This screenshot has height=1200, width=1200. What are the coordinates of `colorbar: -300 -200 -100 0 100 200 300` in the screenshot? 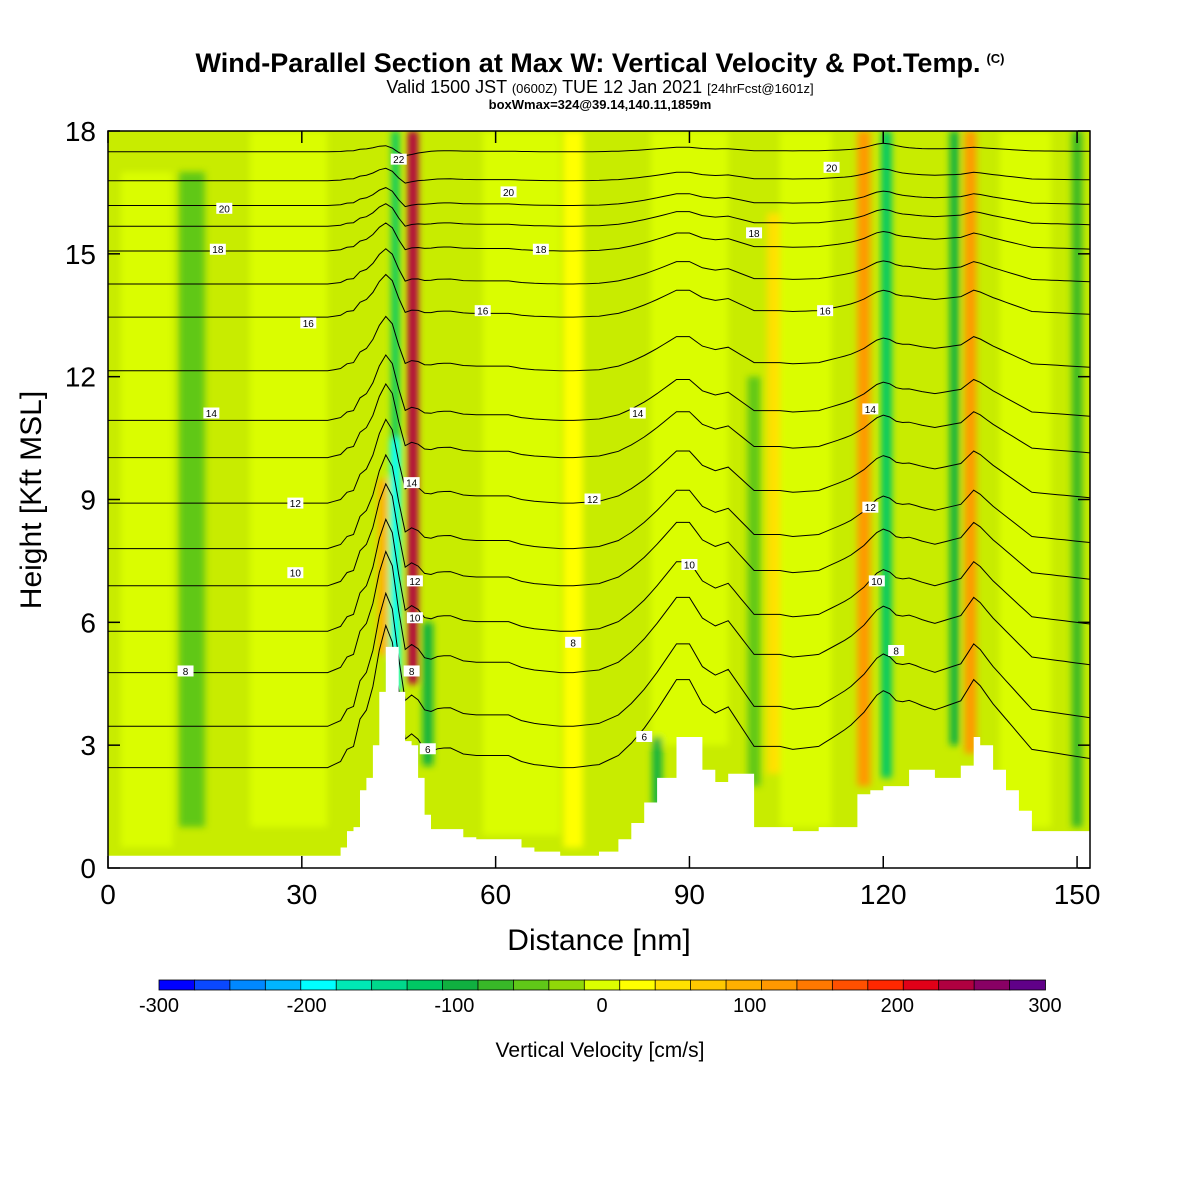 It's located at (600, 998).